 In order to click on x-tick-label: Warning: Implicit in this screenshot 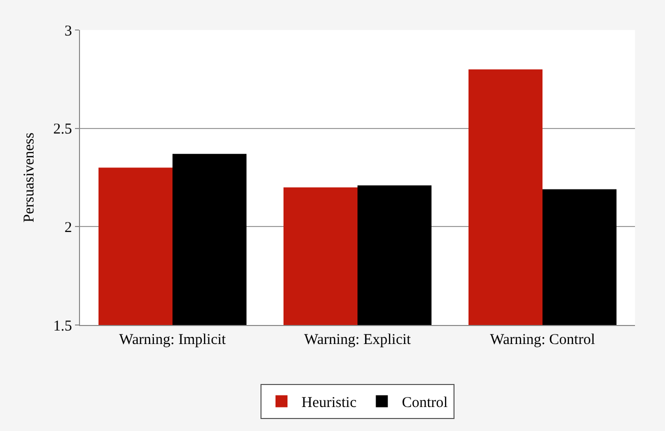, I will do `click(173, 340)`.